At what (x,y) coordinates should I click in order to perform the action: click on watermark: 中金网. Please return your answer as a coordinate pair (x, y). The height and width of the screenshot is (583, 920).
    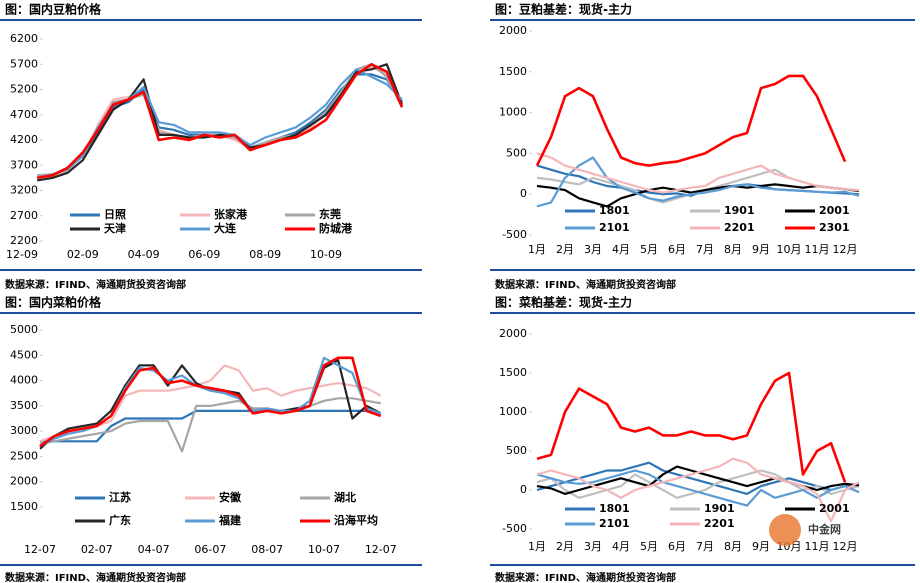
    Looking at the image, I should click on (824, 529).